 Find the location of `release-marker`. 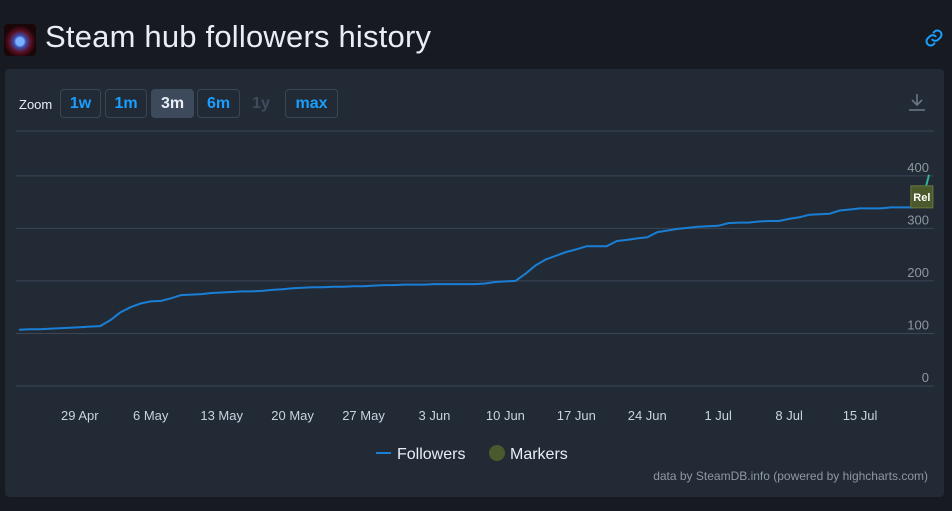

release-marker is located at coordinates (922, 197).